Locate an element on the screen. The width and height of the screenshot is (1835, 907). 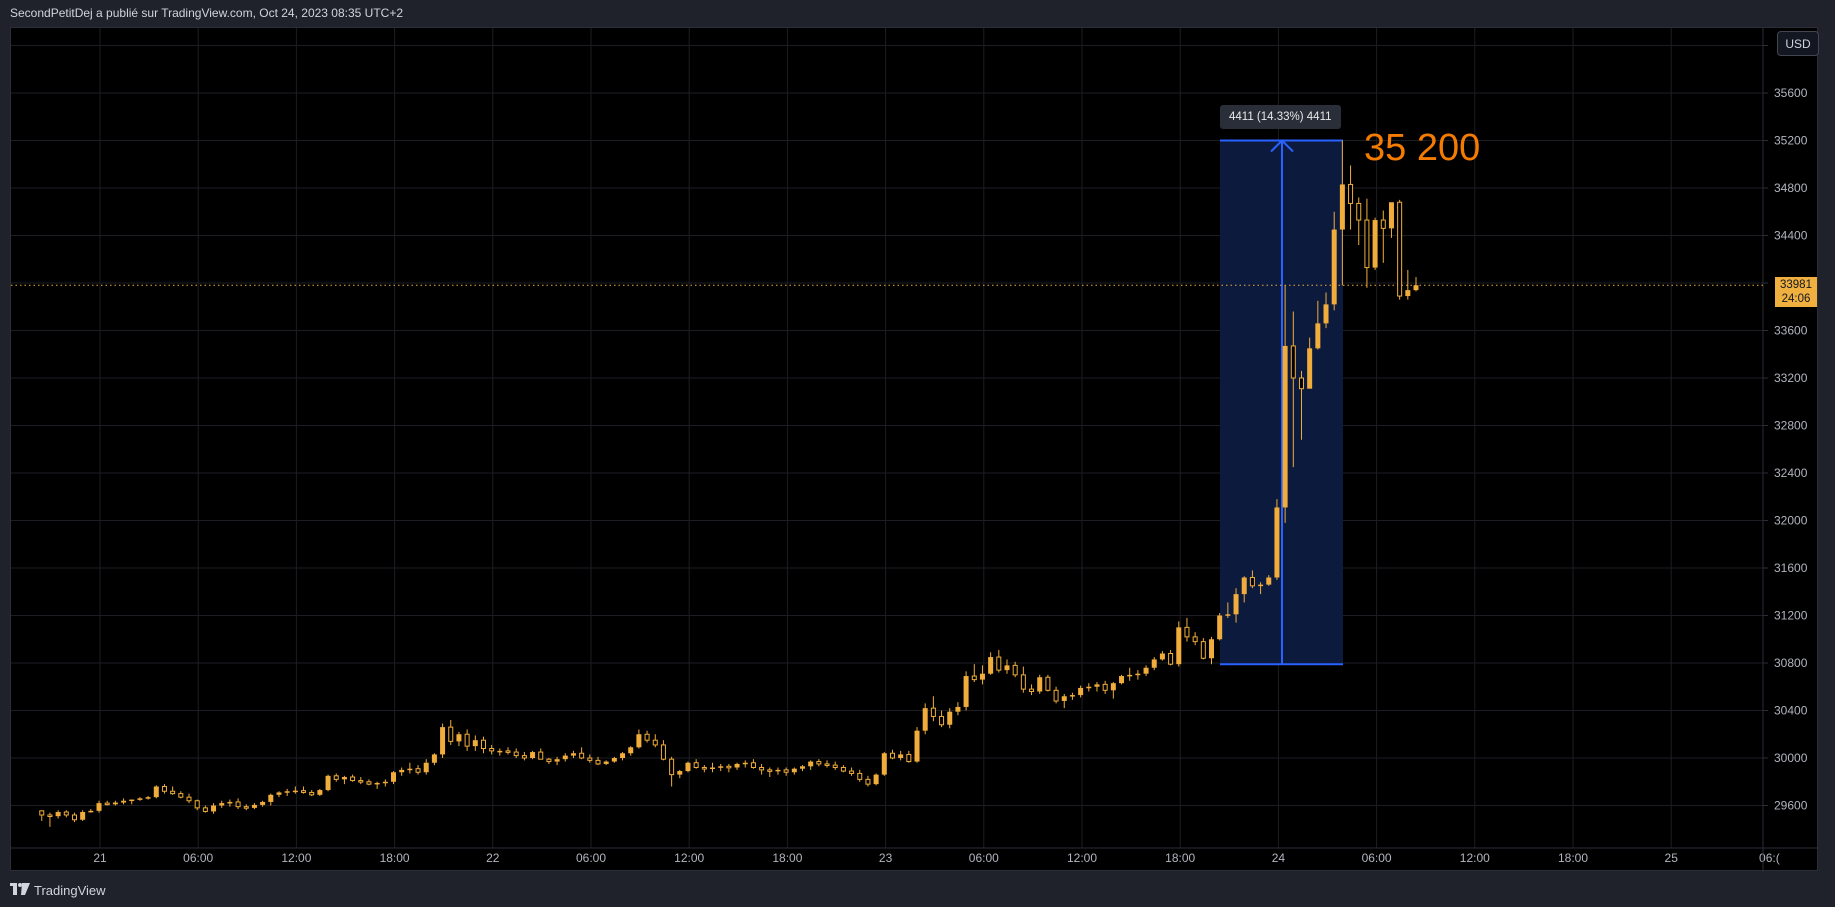
bar-countdown: 24:06 is located at coordinates (1796, 299).